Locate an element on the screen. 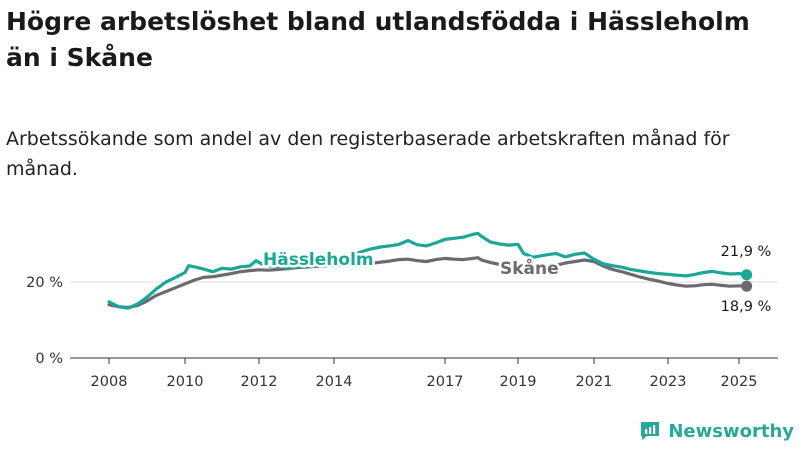  series-label-skane: Skåne is located at coordinates (529, 268).